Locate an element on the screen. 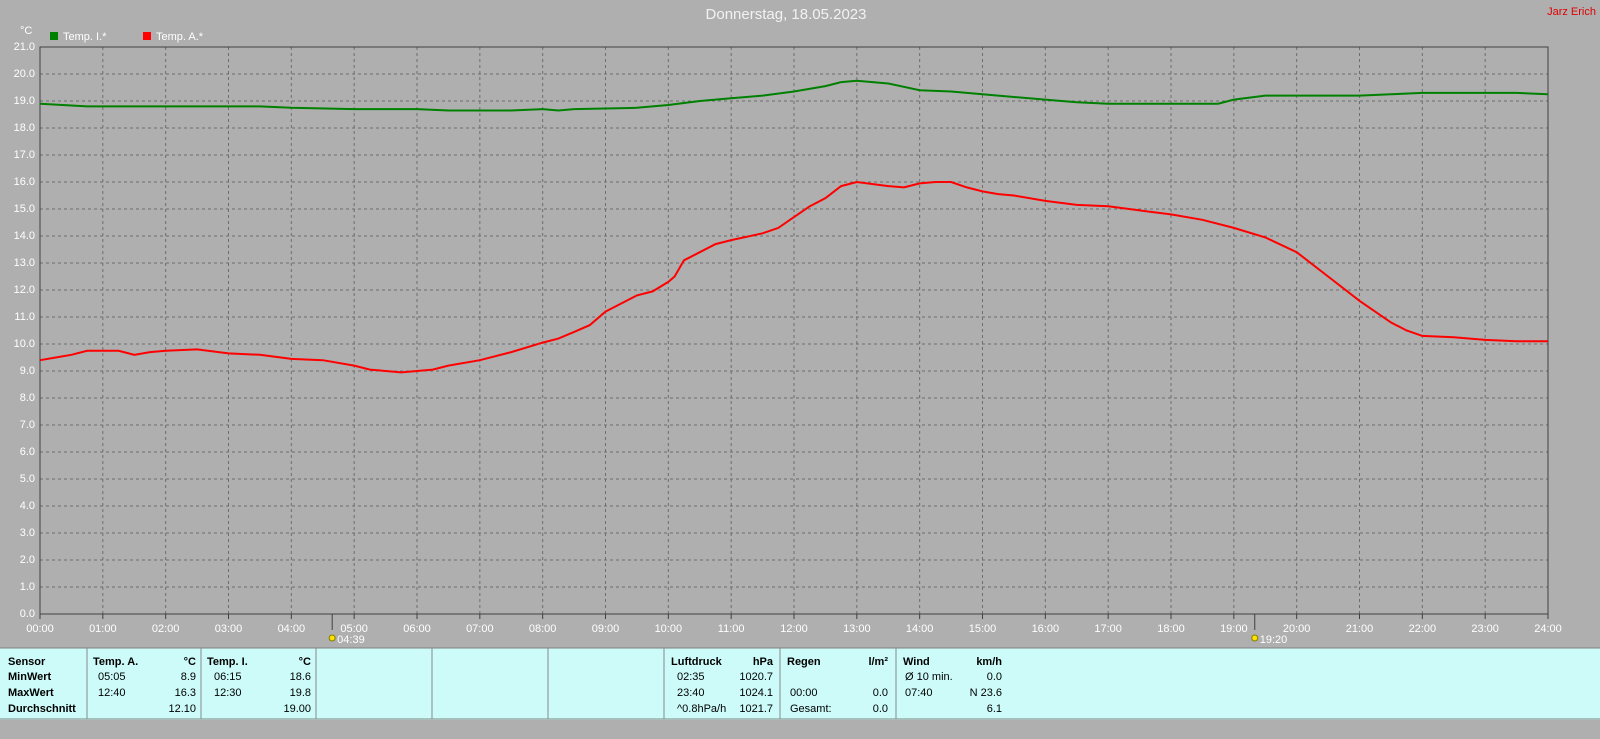  table-header: Temp. A. is located at coordinates (115, 662).